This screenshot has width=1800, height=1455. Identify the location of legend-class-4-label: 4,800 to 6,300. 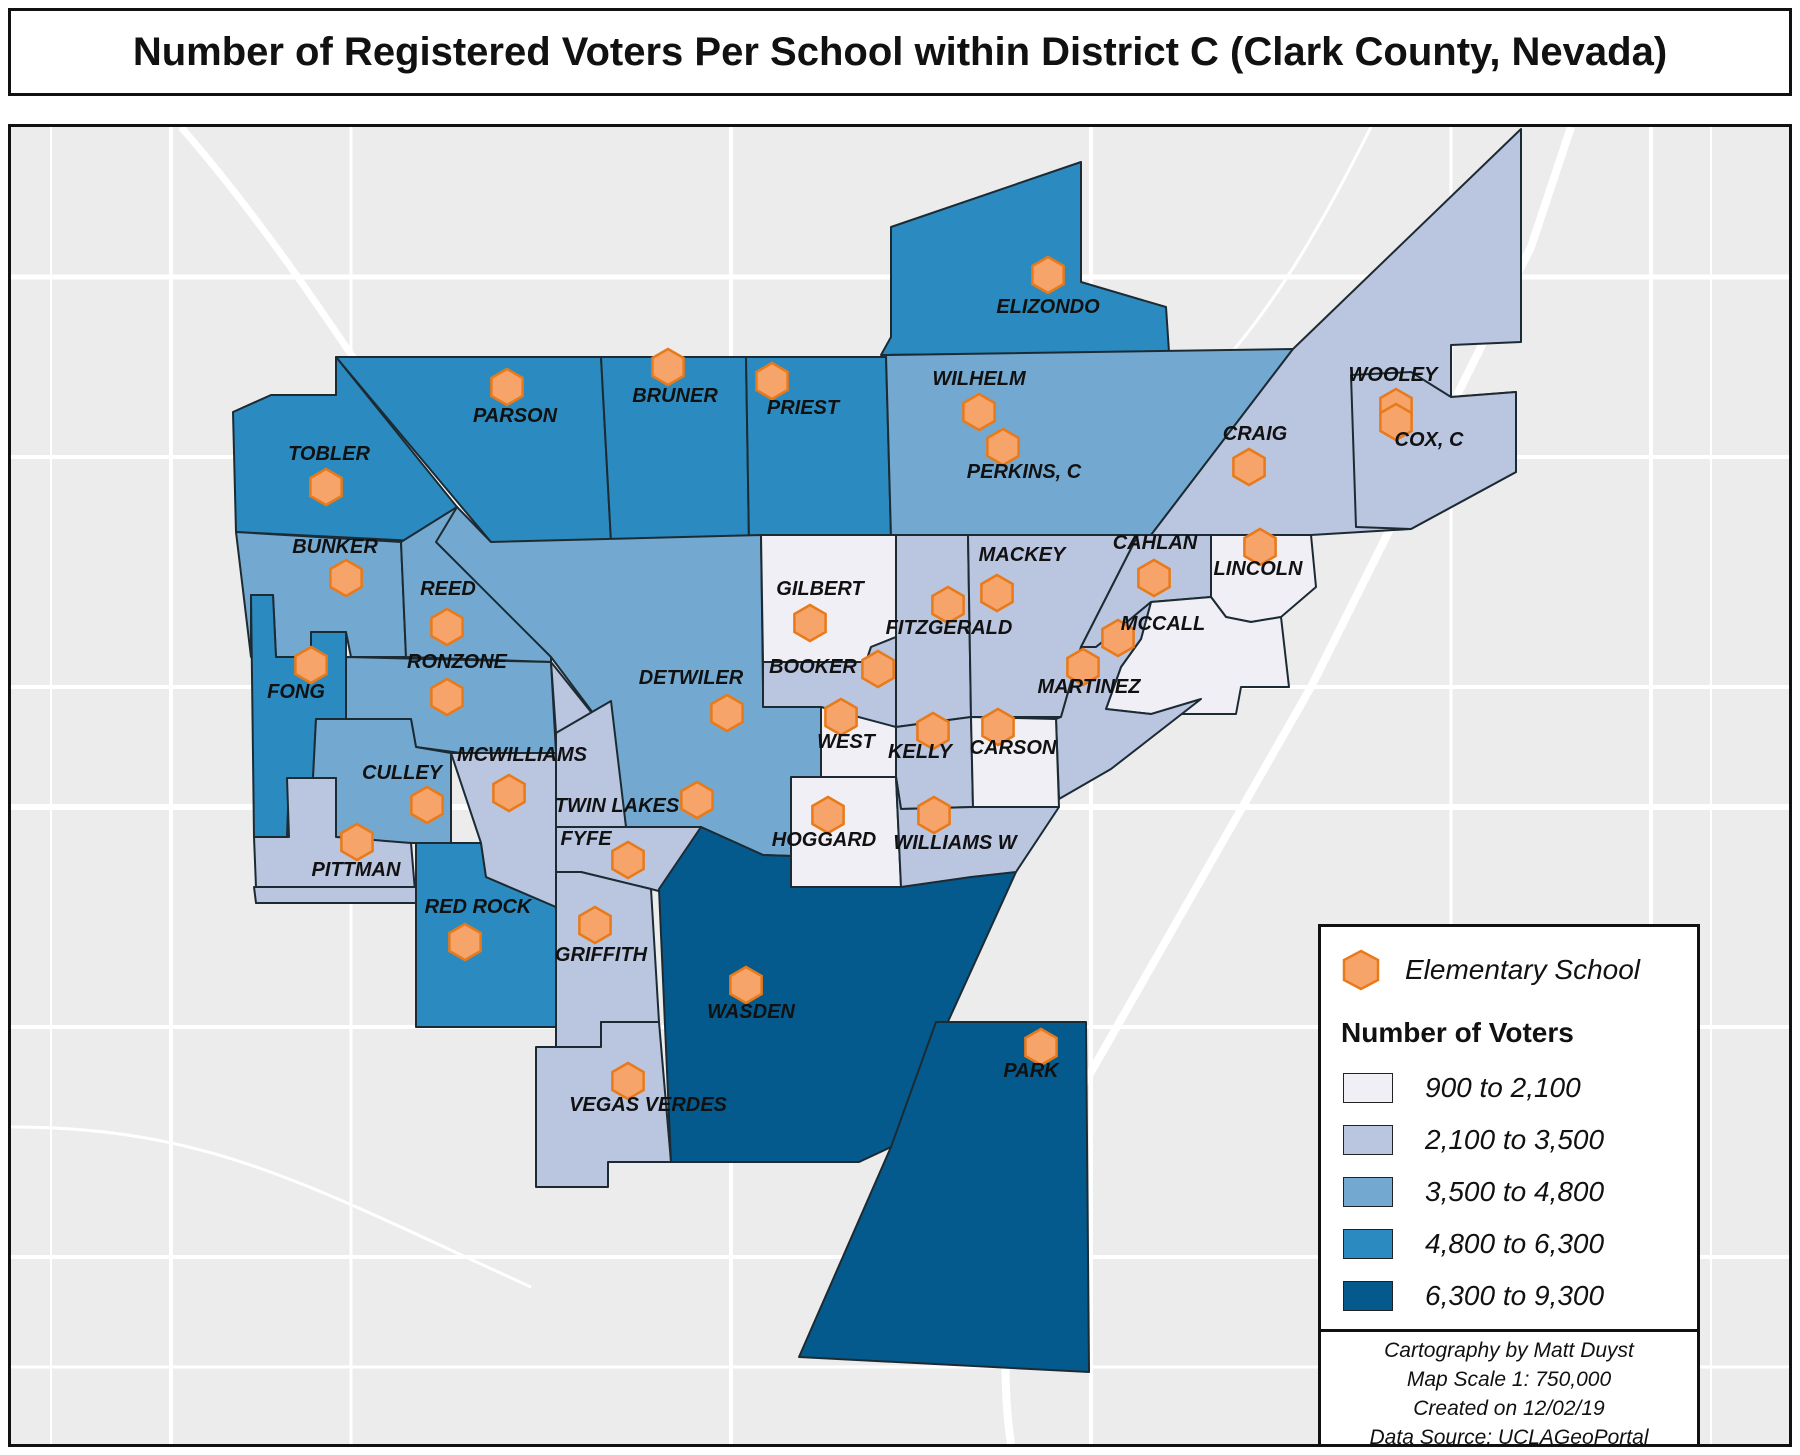
(1515, 1243).